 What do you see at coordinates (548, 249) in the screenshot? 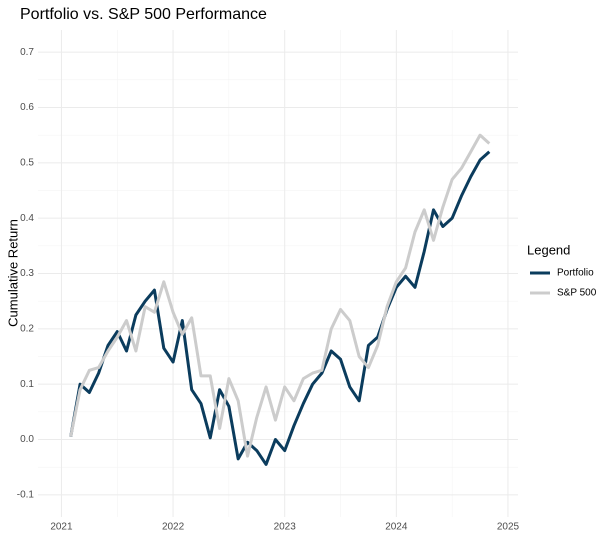
I see `legend-title: Legend` at bounding box center [548, 249].